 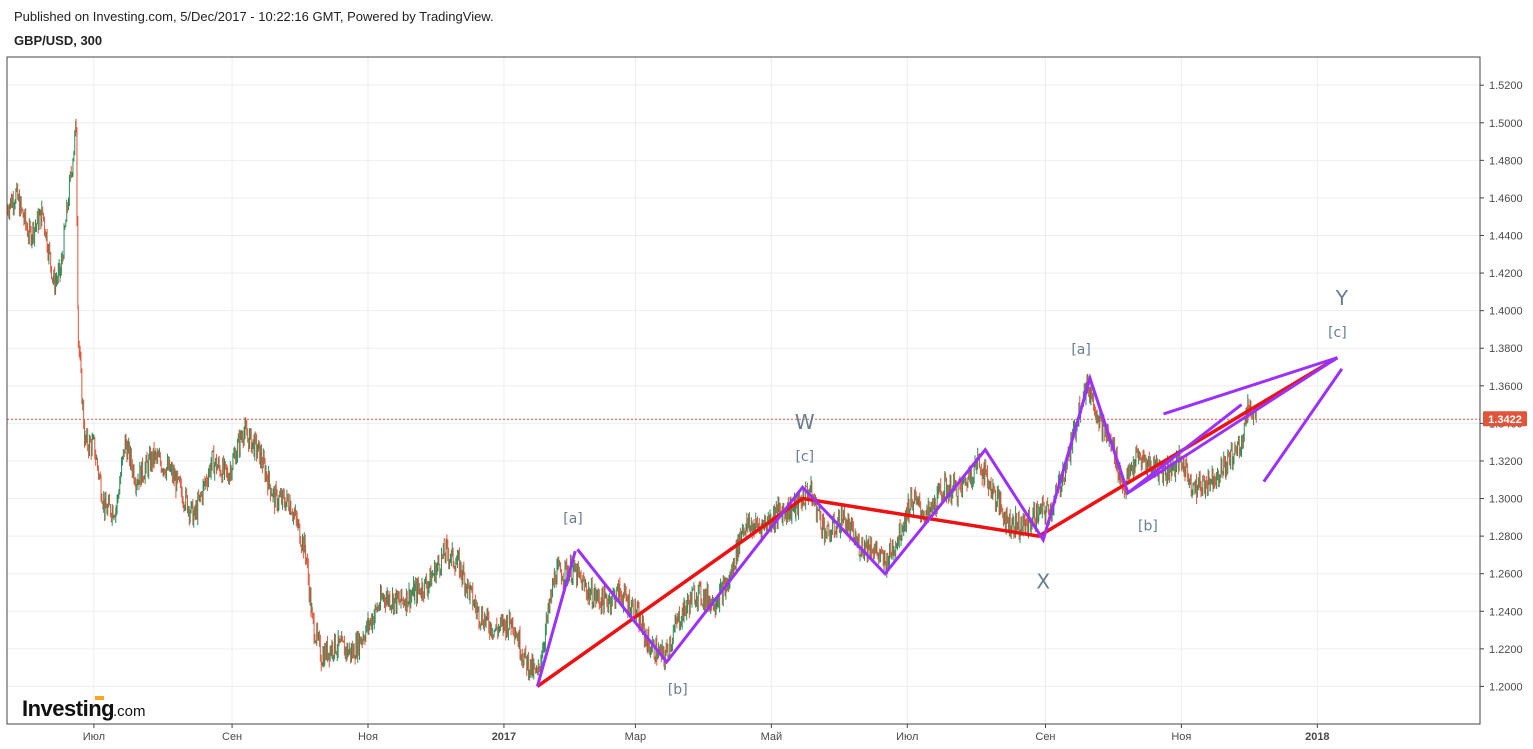 I want to click on y-tick-label: 1.4200, so click(x=1506, y=274).